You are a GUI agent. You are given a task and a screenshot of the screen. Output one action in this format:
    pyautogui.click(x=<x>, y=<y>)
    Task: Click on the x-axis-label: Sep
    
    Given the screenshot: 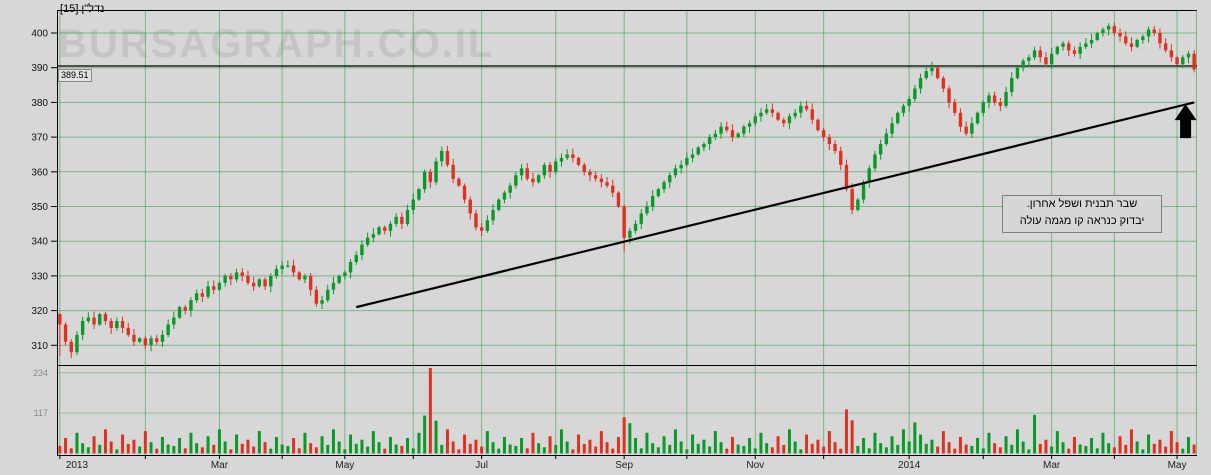 What is the action you would take?
    pyautogui.click(x=624, y=465)
    